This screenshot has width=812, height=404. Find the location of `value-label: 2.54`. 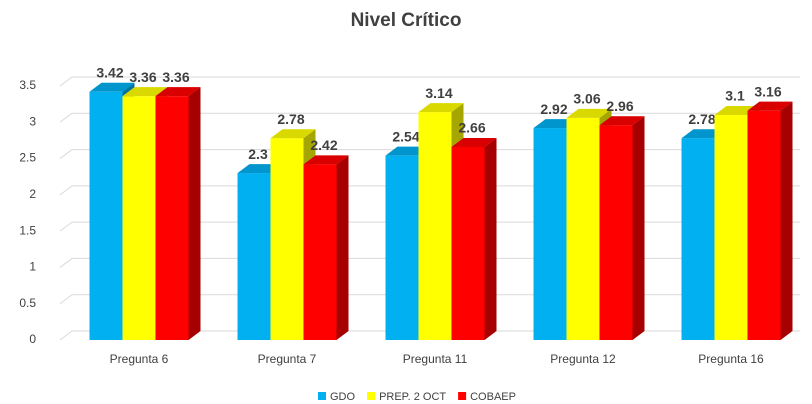

value-label: 2.54 is located at coordinates (405, 136).